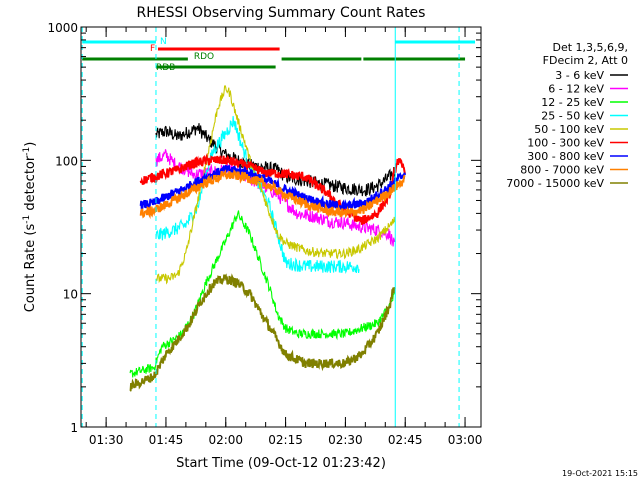  What do you see at coordinates (30, 227) in the screenshot?
I see `y-axis-label: Count Rate (s-1 detector-1)` at bounding box center [30, 227].